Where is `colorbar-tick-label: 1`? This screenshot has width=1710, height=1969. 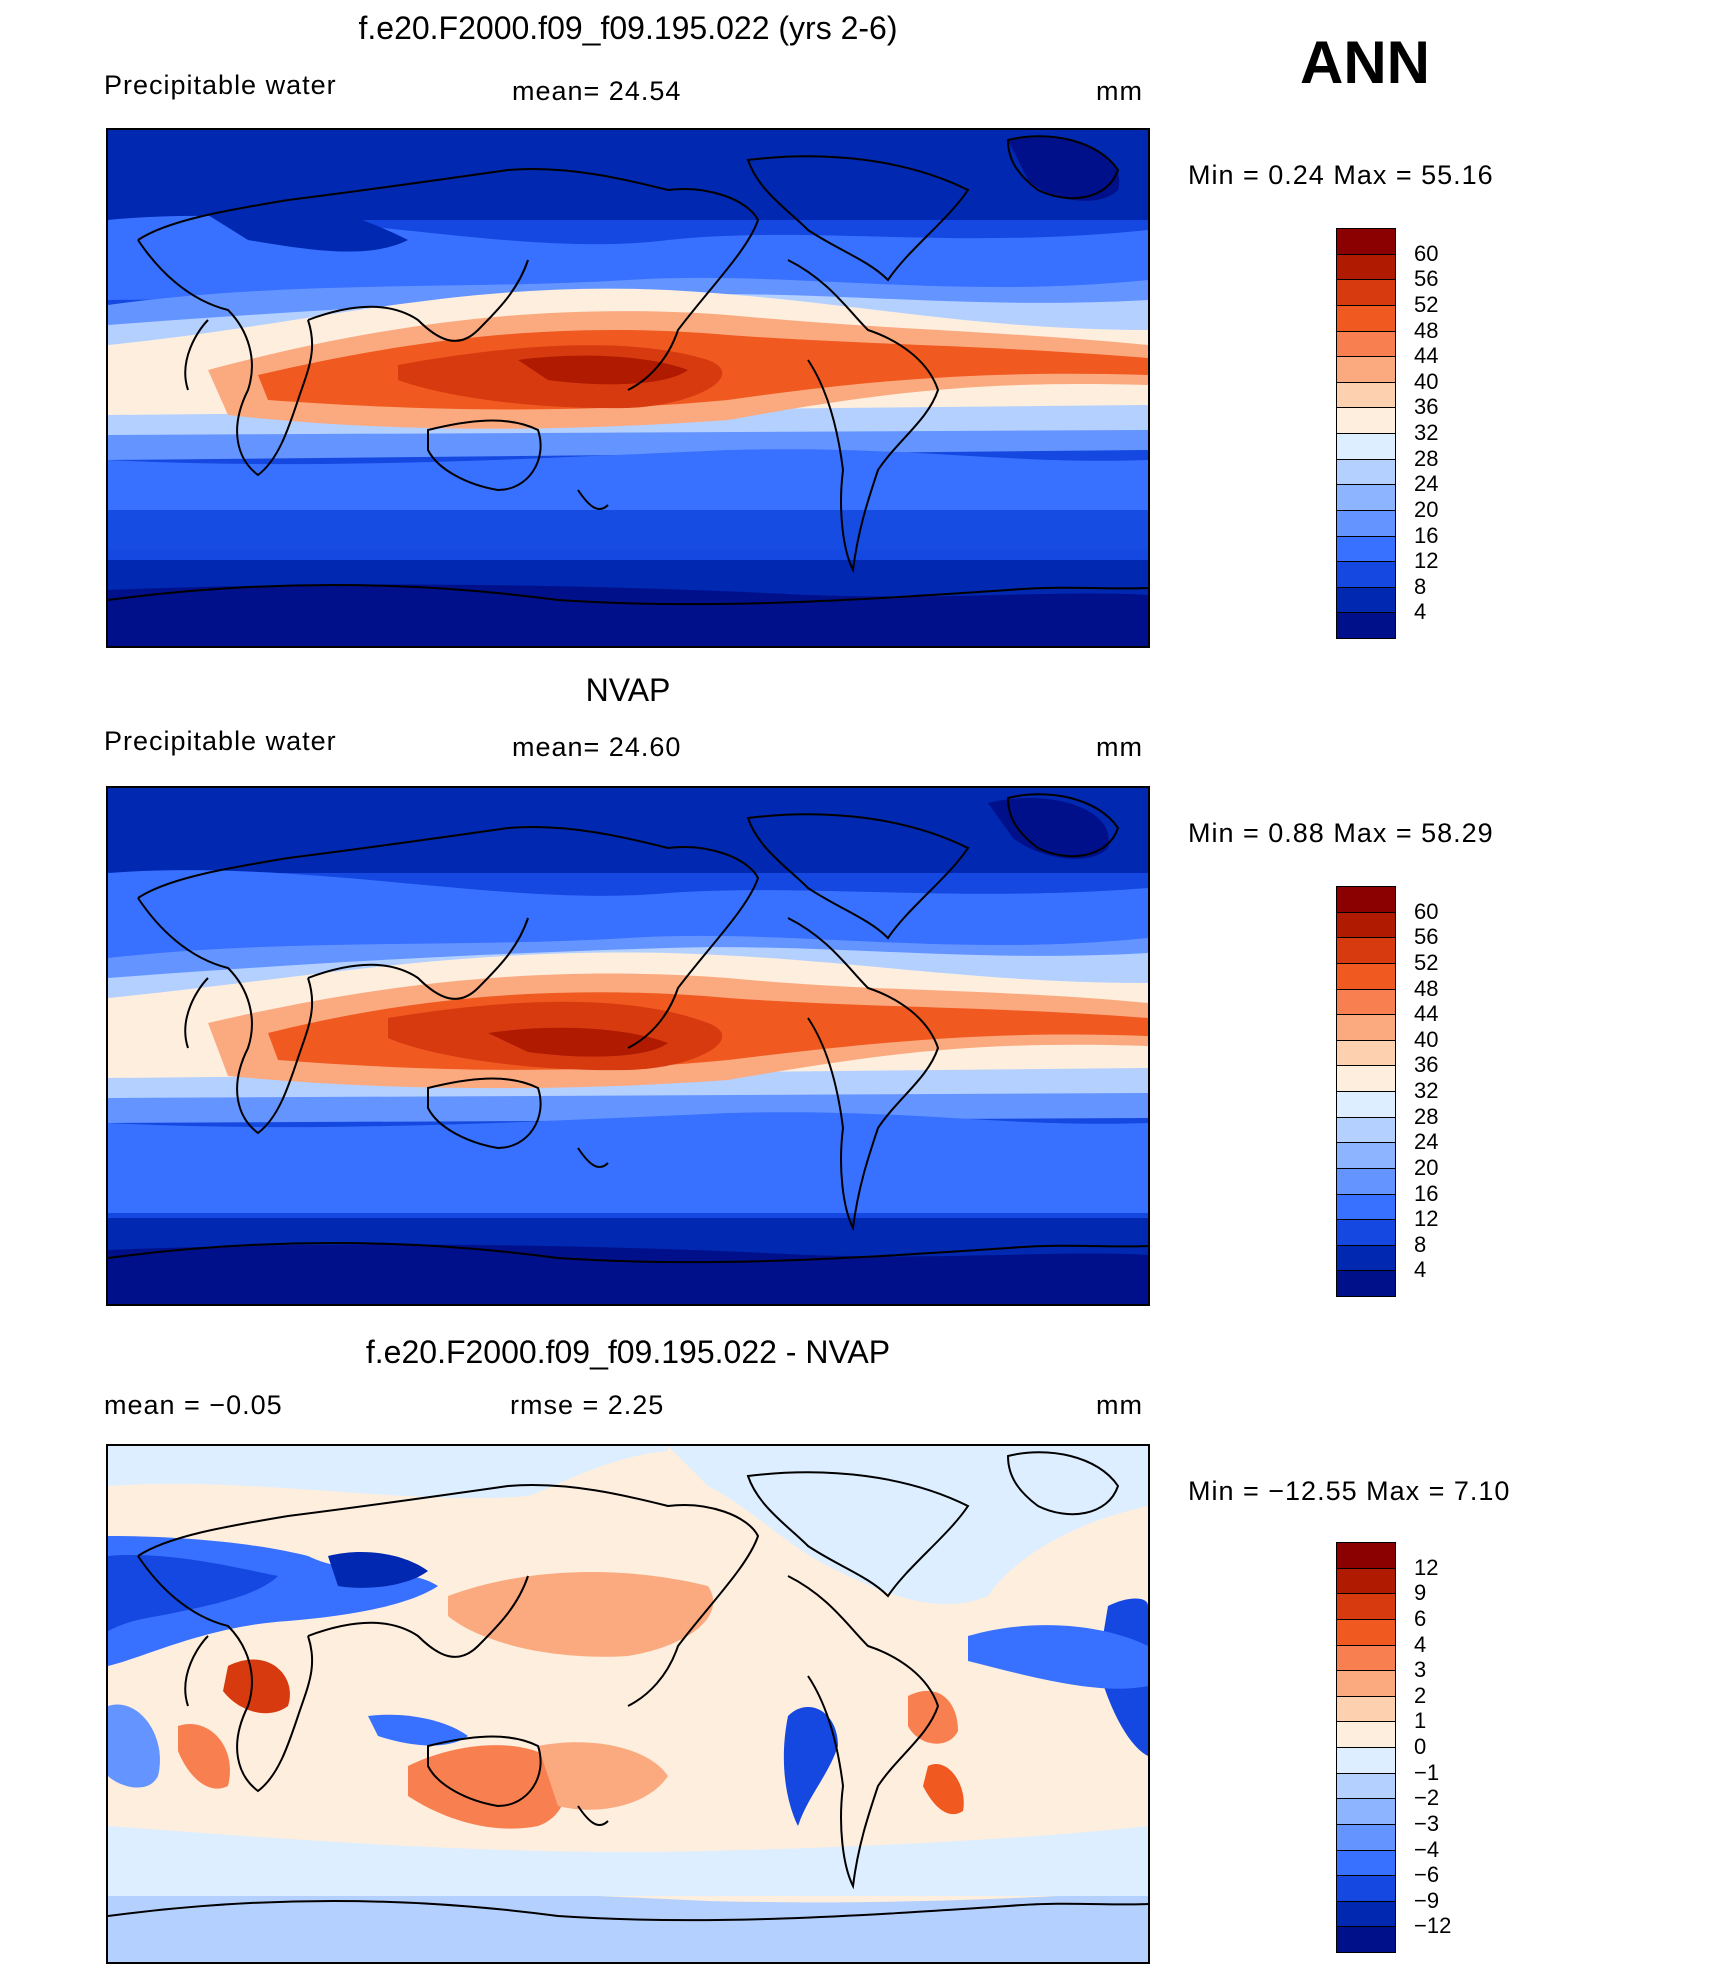
colorbar-tick-label: 1 is located at coordinates (1420, 1721).